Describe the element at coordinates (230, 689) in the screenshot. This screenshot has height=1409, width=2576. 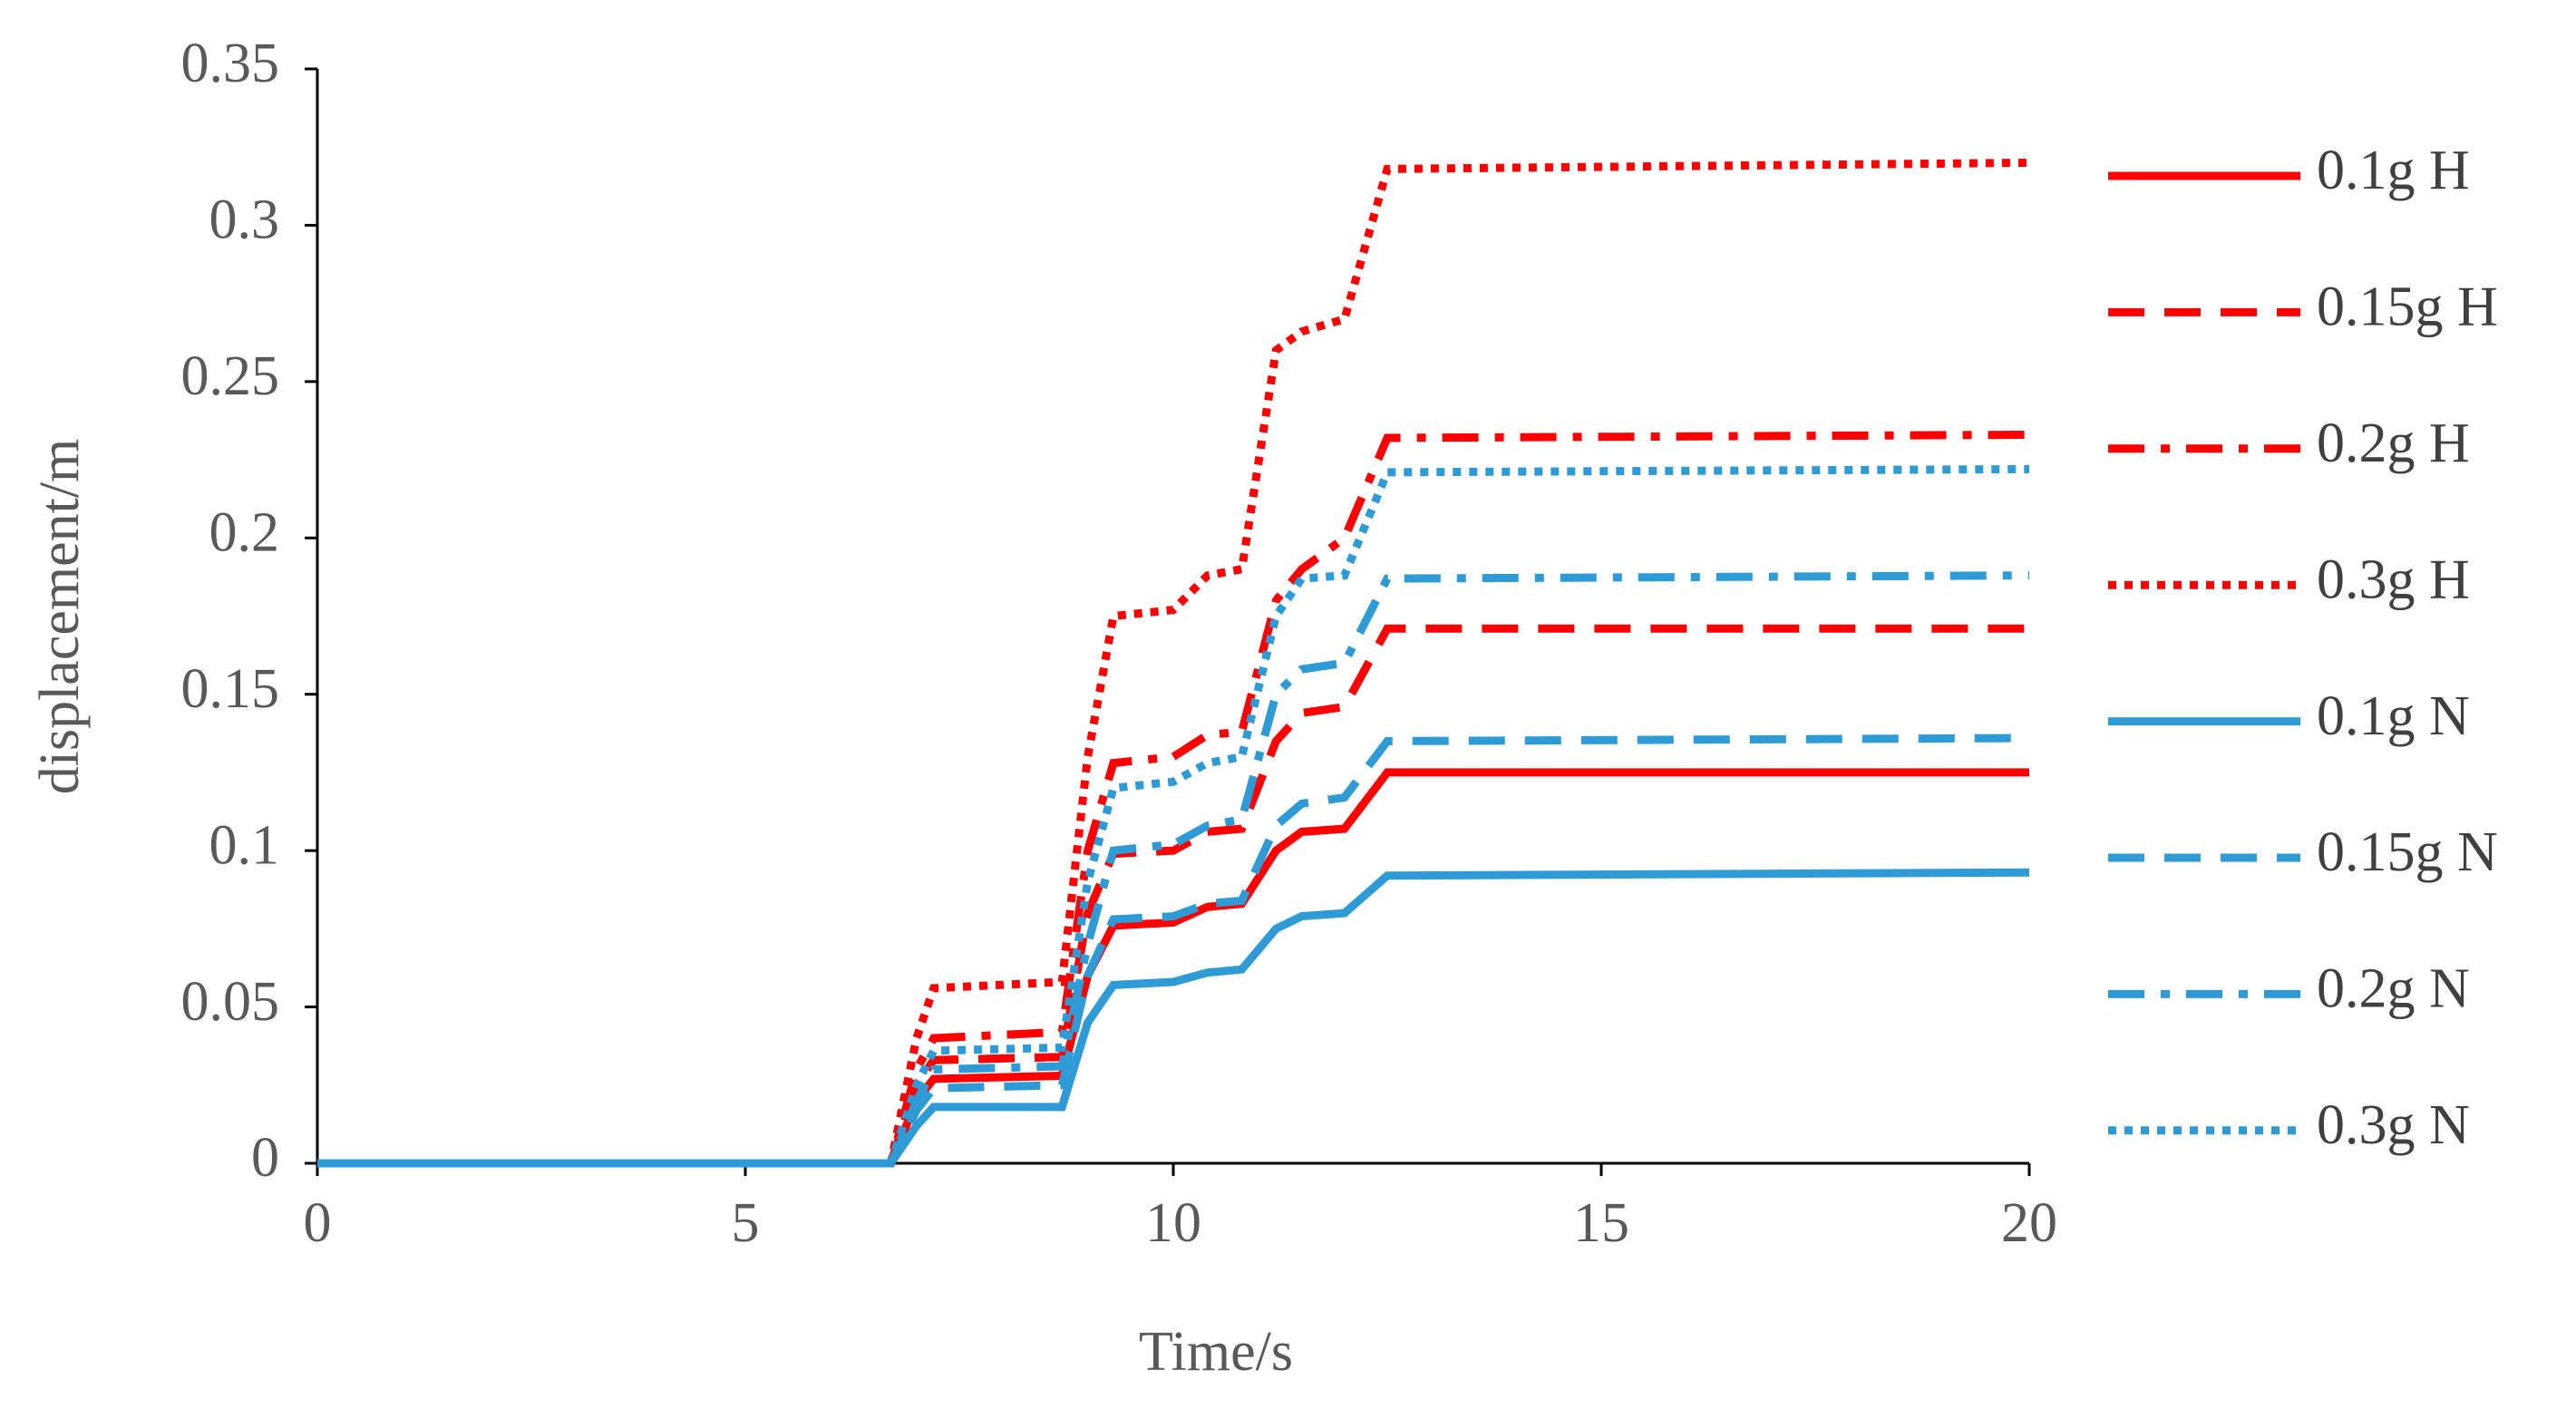
I see `y-tick-label: 0.15` at that location.